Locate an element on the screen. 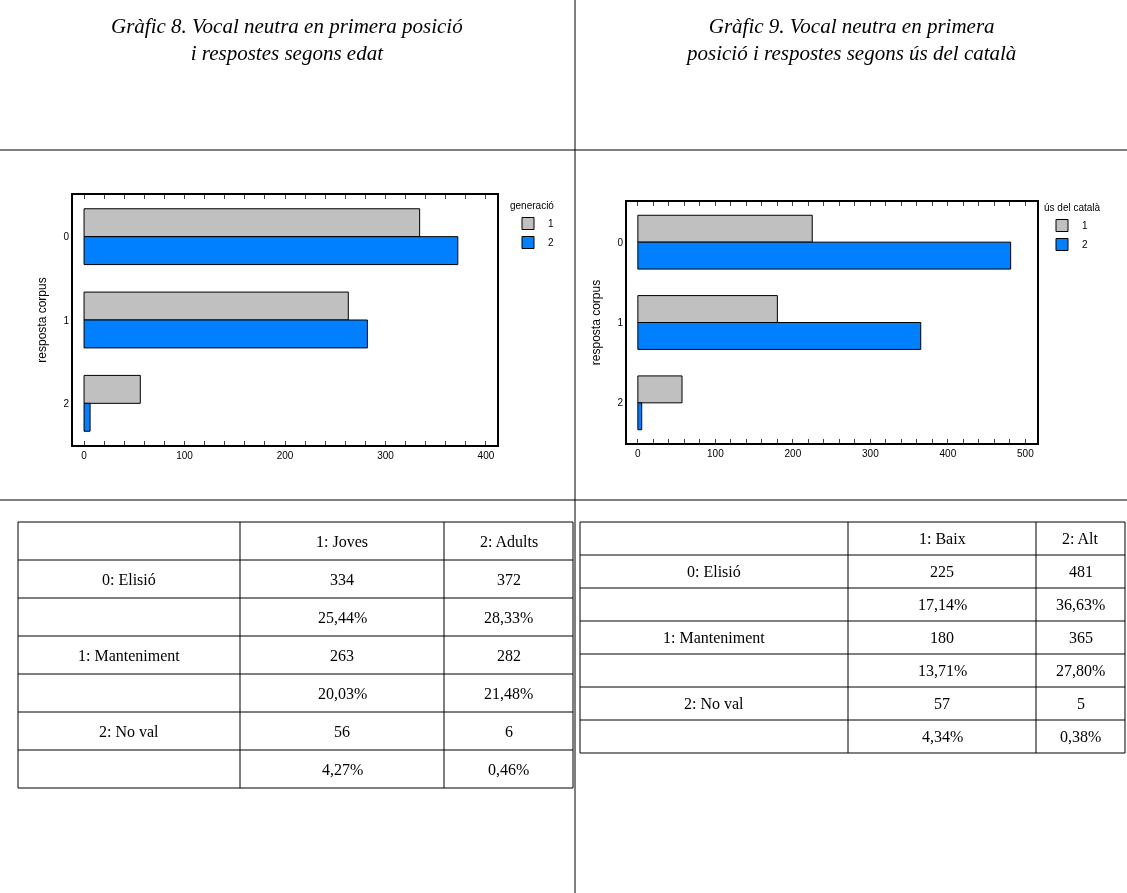  text: 282 is located at coordinates (509, 655).